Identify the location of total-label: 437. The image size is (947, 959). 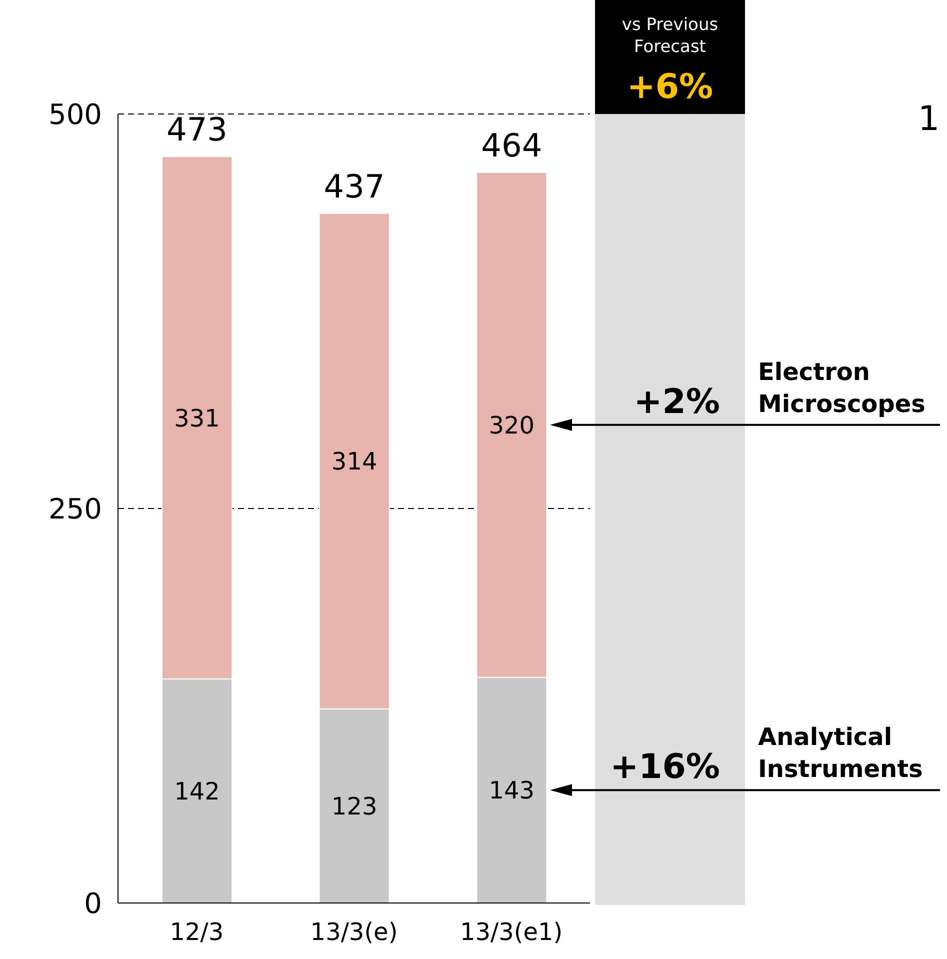
(354, 186).